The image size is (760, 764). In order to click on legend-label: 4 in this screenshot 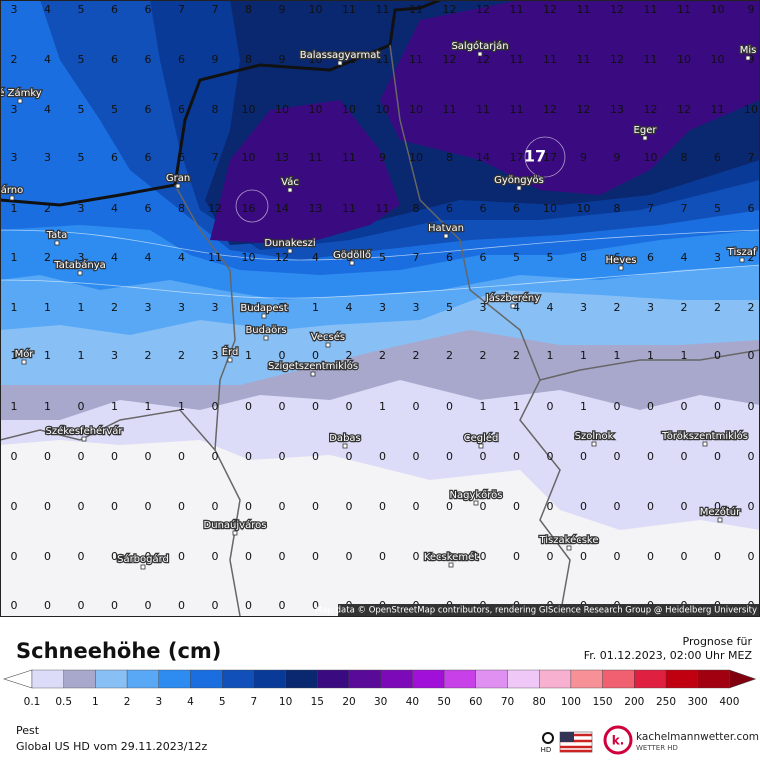, I will do `click(190, 702)`.